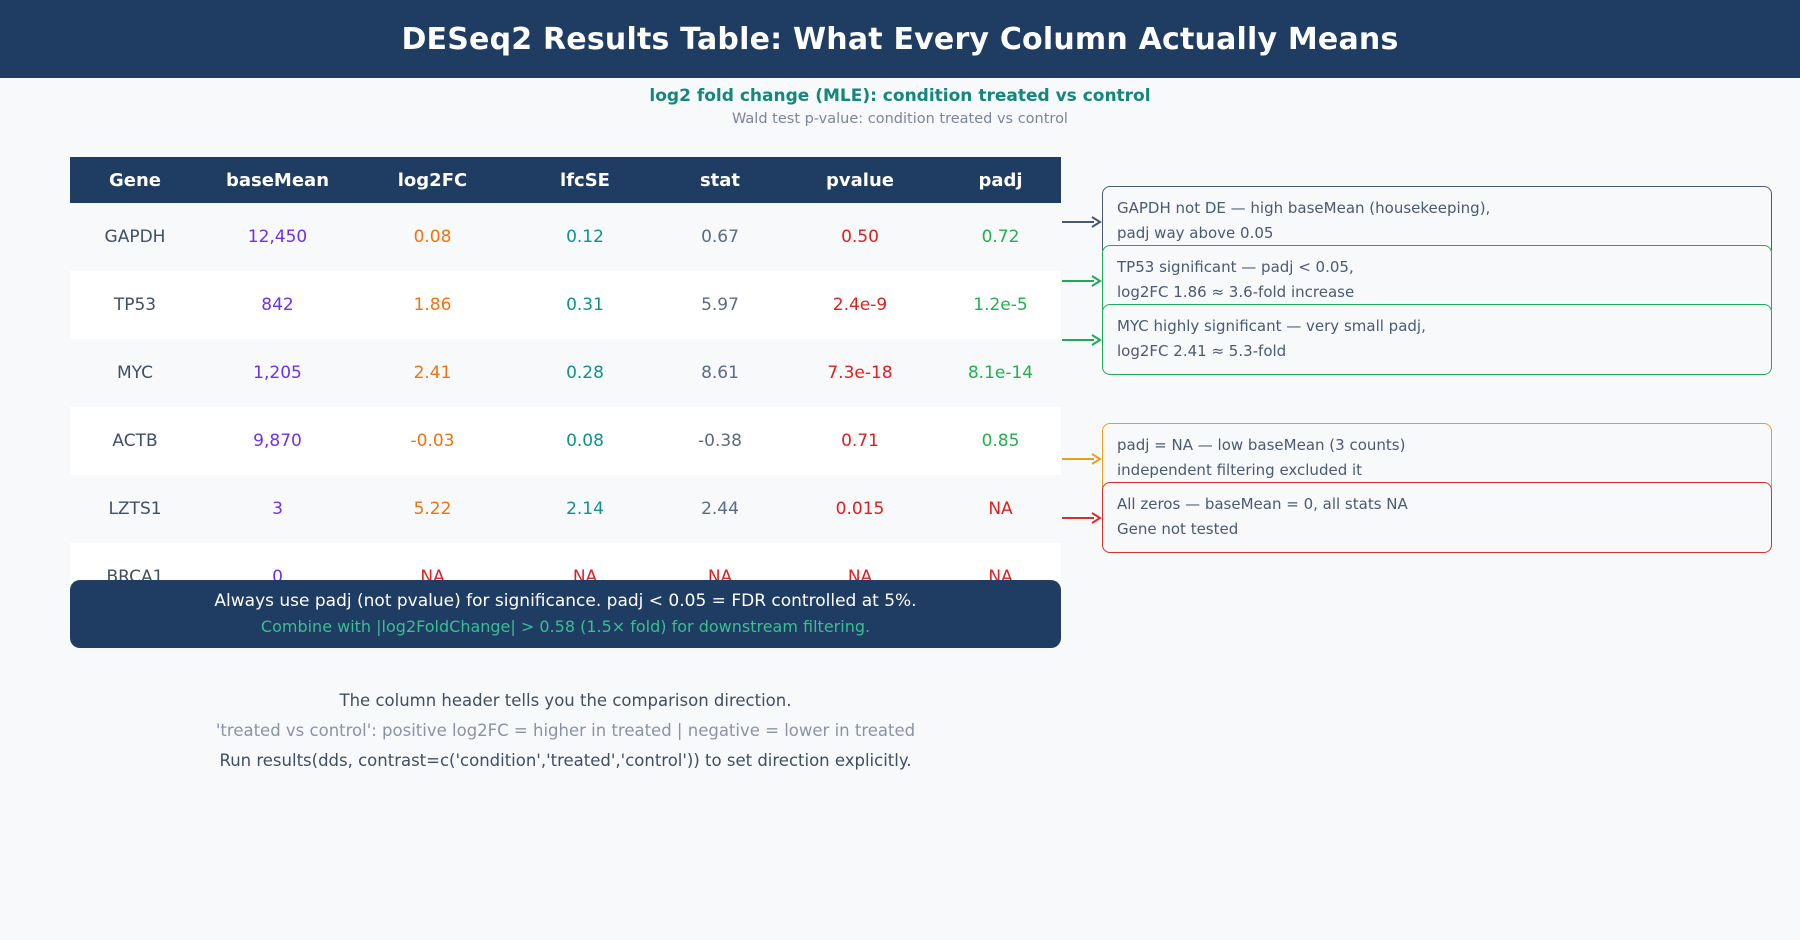 Image resolution: width=1800 pixels, height=940 pixels. I want to click on column-header-pvalue: pvalue, so click(860, 180).